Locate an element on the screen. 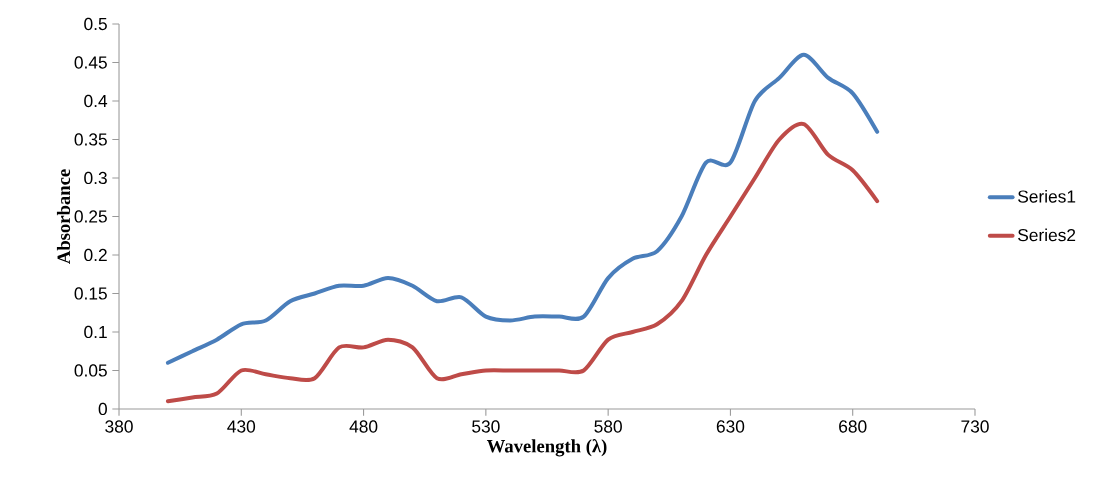 The image size is (1115, 492). y-tick-label: 0 is located at coordinates (102, 409).